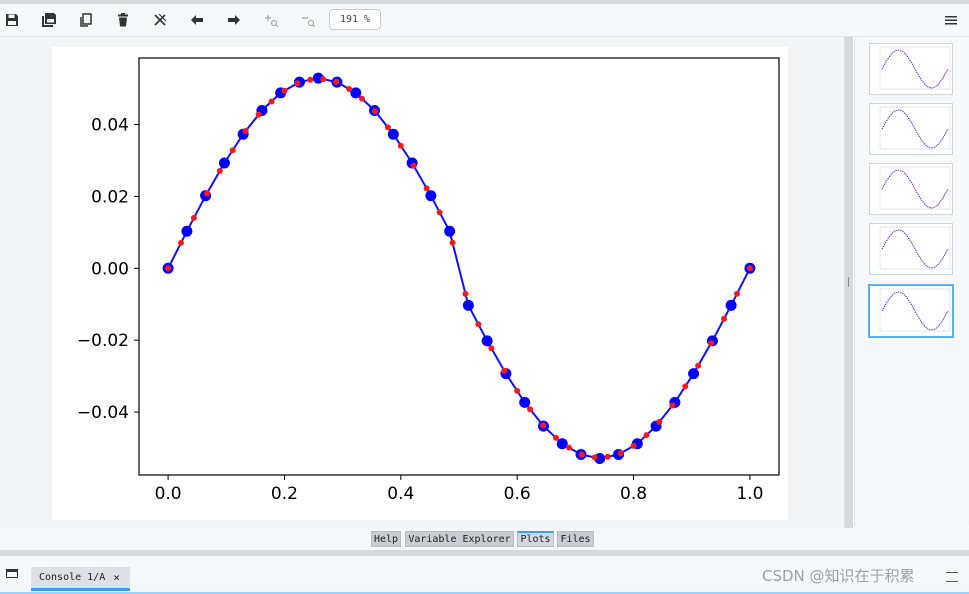 The image size is (969, 594). What do you see at coordinates (484, 575) in the screenshot?
I see `console-area: Console 1/A × CSDN @知识在于积累` at bounding box center [484, 575].